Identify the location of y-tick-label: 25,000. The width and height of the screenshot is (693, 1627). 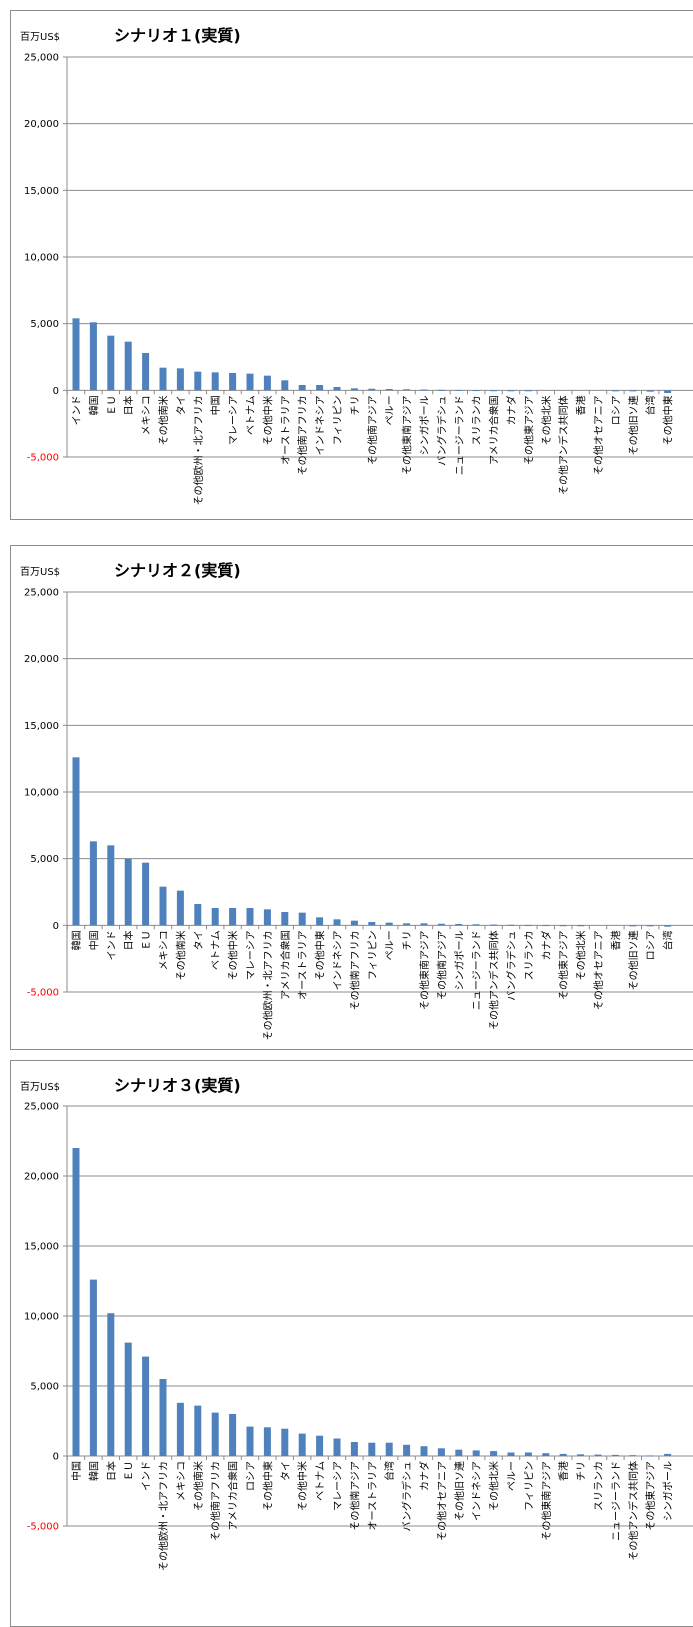
(41, 593).